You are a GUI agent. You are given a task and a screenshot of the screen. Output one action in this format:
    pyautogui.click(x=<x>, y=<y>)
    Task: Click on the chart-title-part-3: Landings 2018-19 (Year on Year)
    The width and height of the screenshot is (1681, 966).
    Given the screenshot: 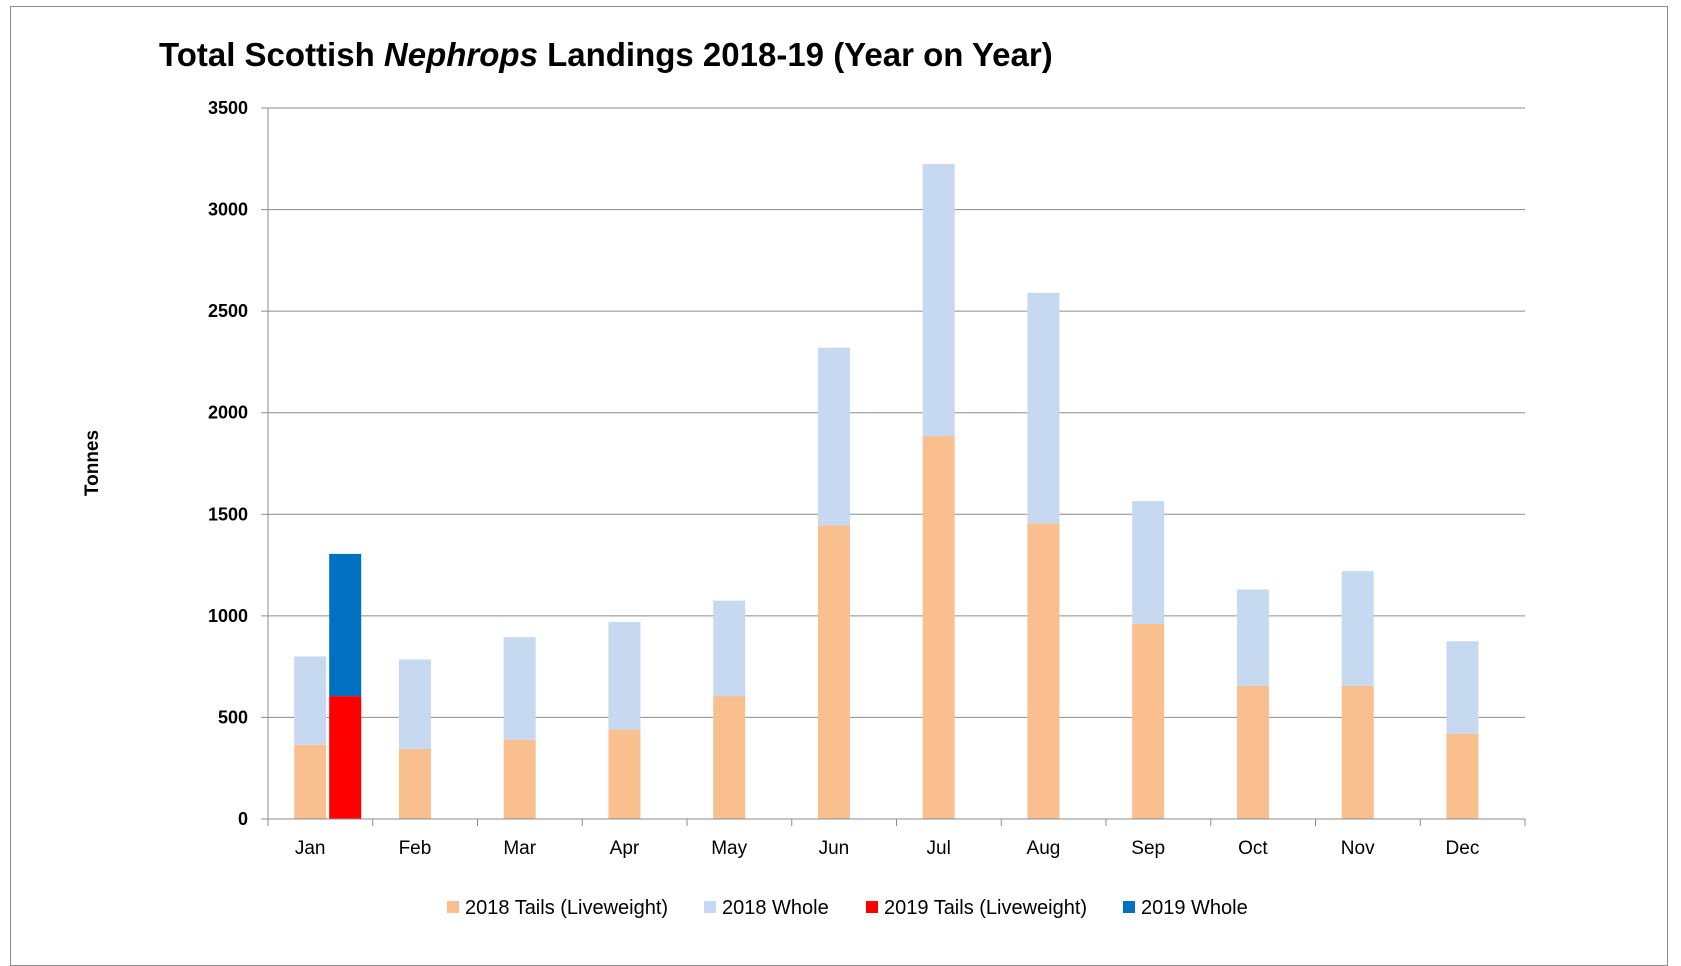 What is the action you would take?
    pyautogui.click(x=795, y=54)
    